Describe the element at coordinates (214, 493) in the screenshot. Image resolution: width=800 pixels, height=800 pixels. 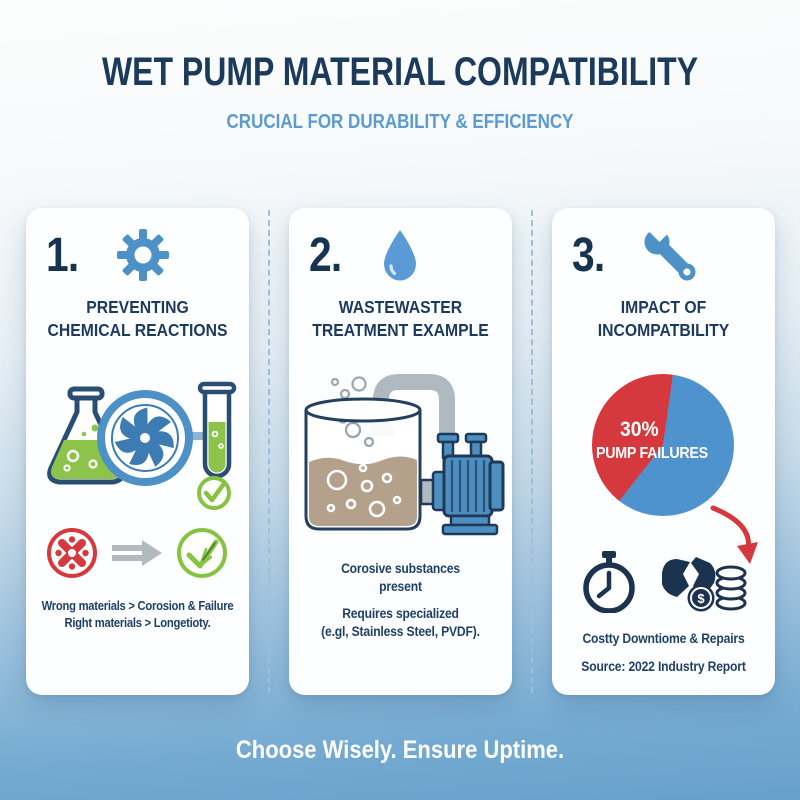
I see `check-circle-icon` at that location.